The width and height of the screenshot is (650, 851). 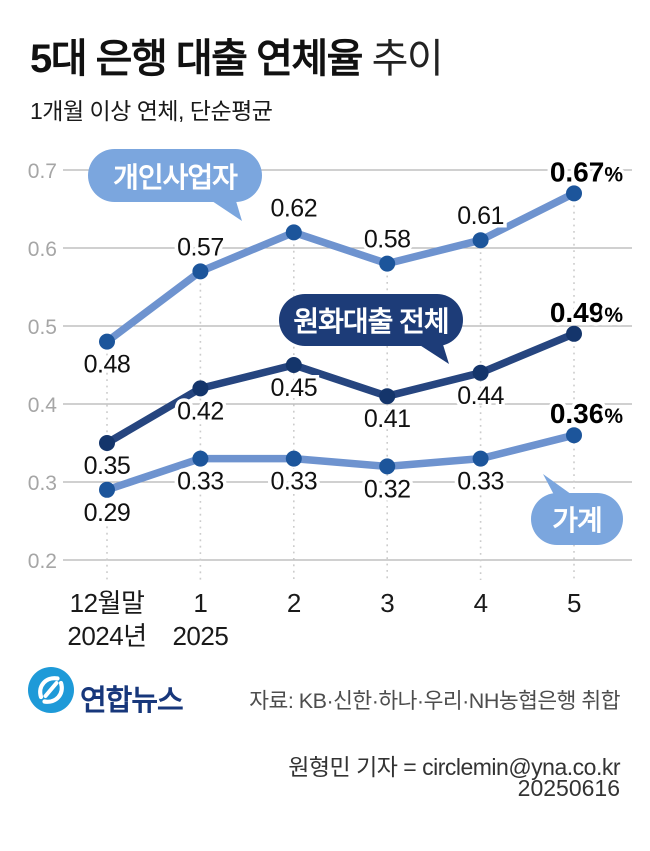 I want to click on source-credit: 자료: KB·신한·하나·우리·NH농협은행 취합, so click(x=434, y=701).